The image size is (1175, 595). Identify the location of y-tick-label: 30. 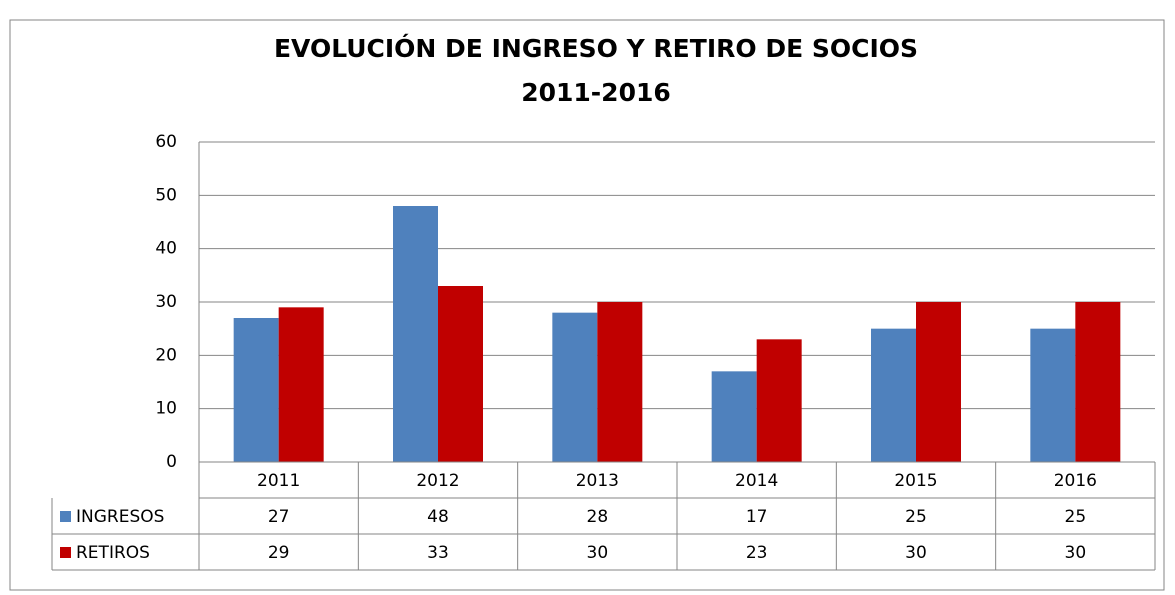
(166, 302).